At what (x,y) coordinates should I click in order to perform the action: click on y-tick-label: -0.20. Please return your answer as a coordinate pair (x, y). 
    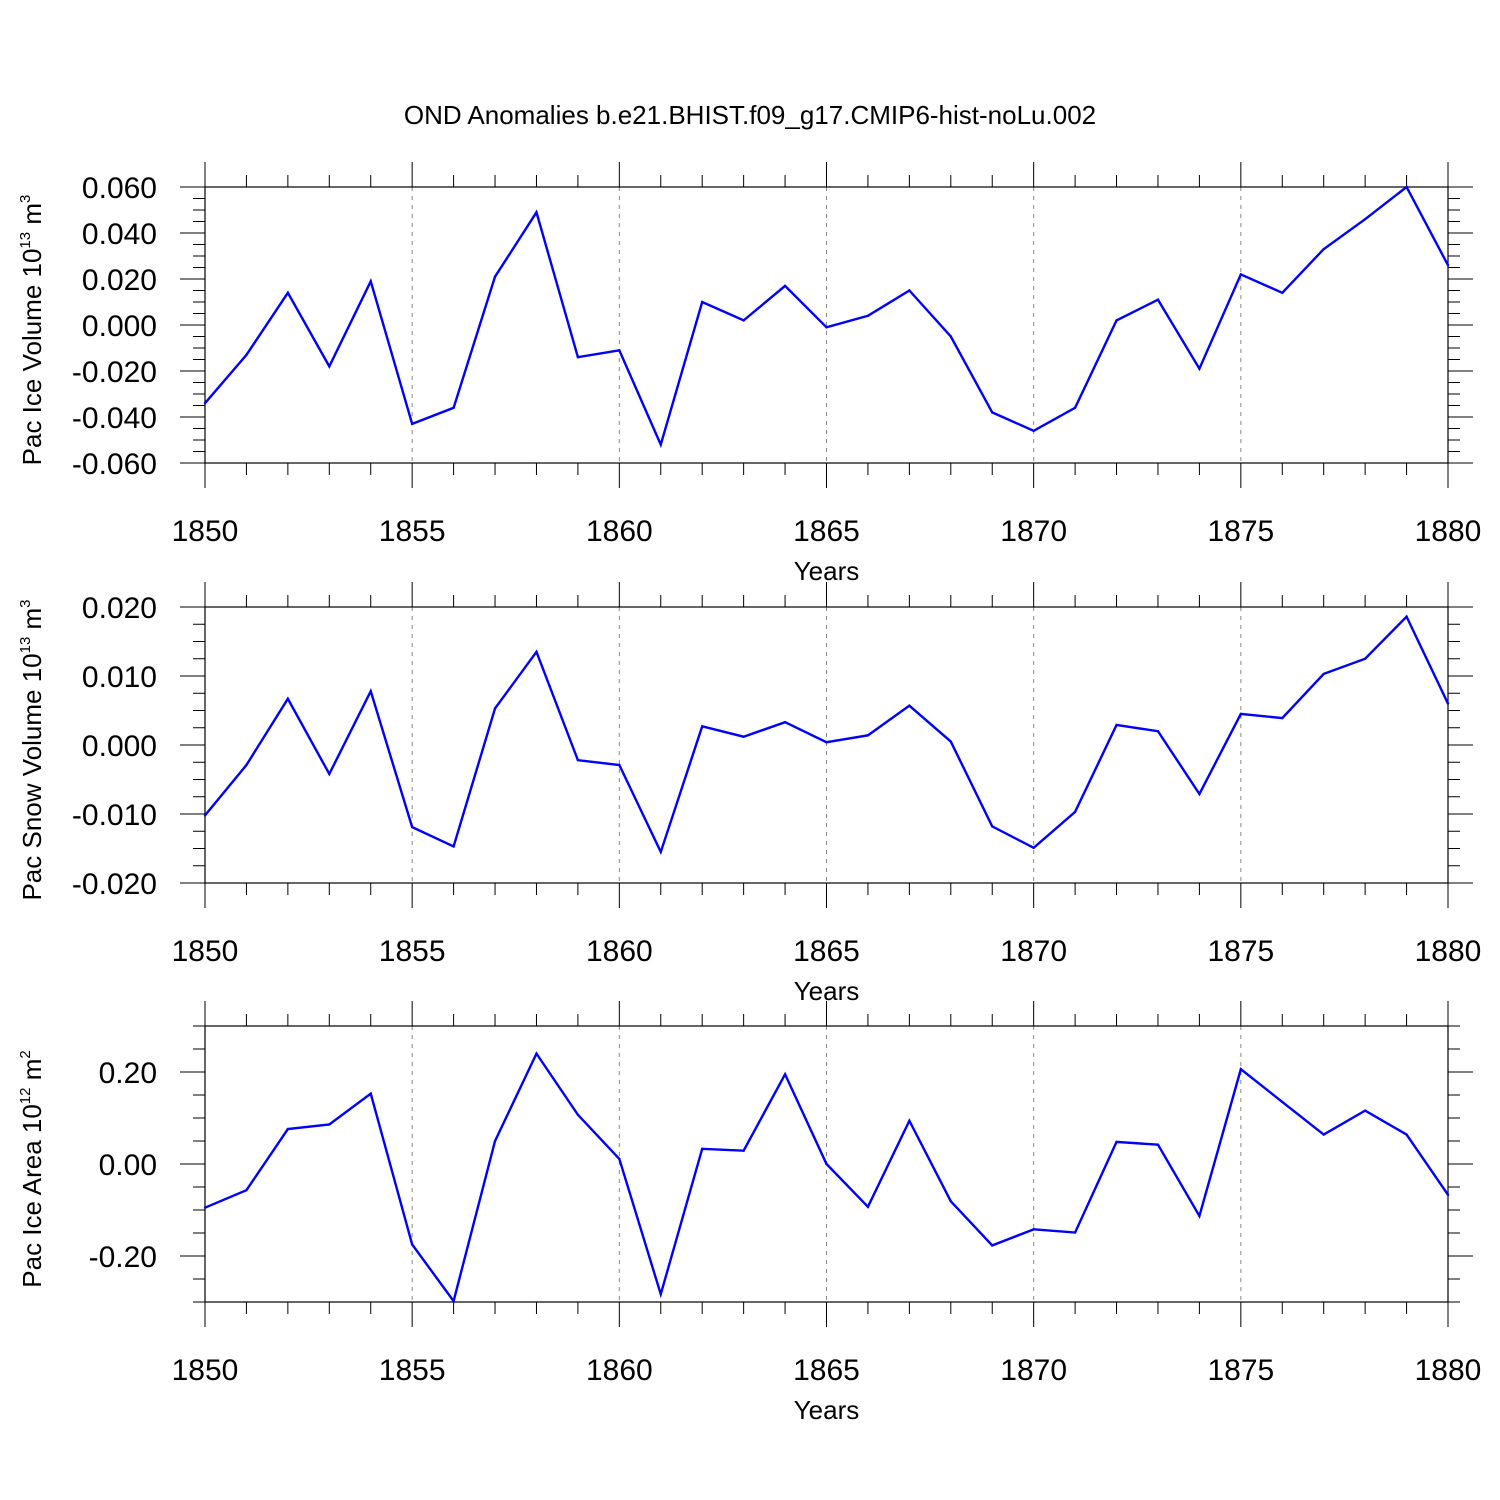
    Looking at the image, I should click on (123, 1257).